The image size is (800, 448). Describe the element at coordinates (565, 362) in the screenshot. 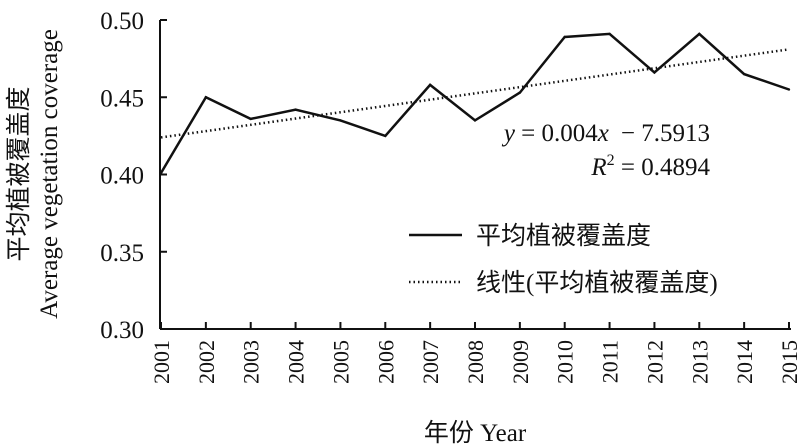

I see `x-tick-label: 2010` at that location.